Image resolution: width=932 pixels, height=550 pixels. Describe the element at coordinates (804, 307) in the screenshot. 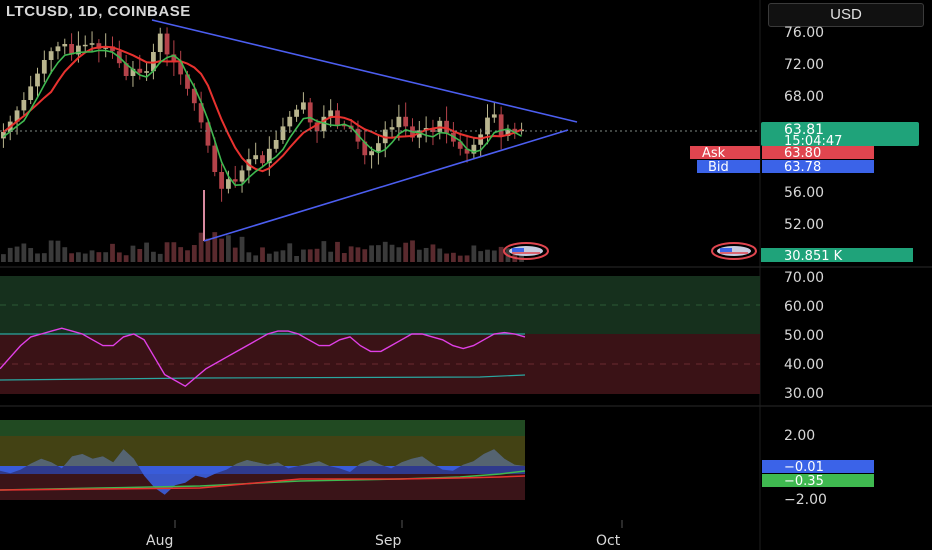

I see `rsi-tick-60: 60.00` at that location.